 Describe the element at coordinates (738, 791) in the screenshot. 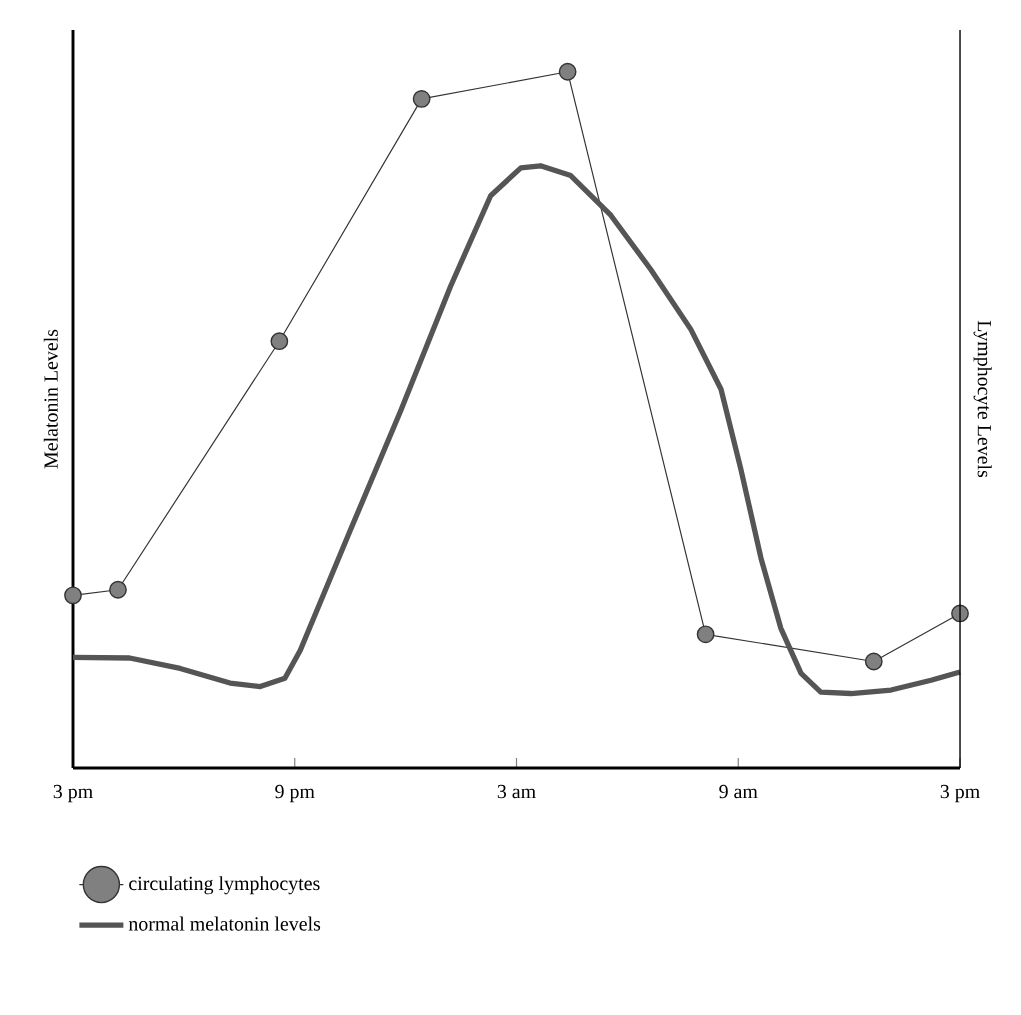

I see `x-tick-label: 9 am` at that location.